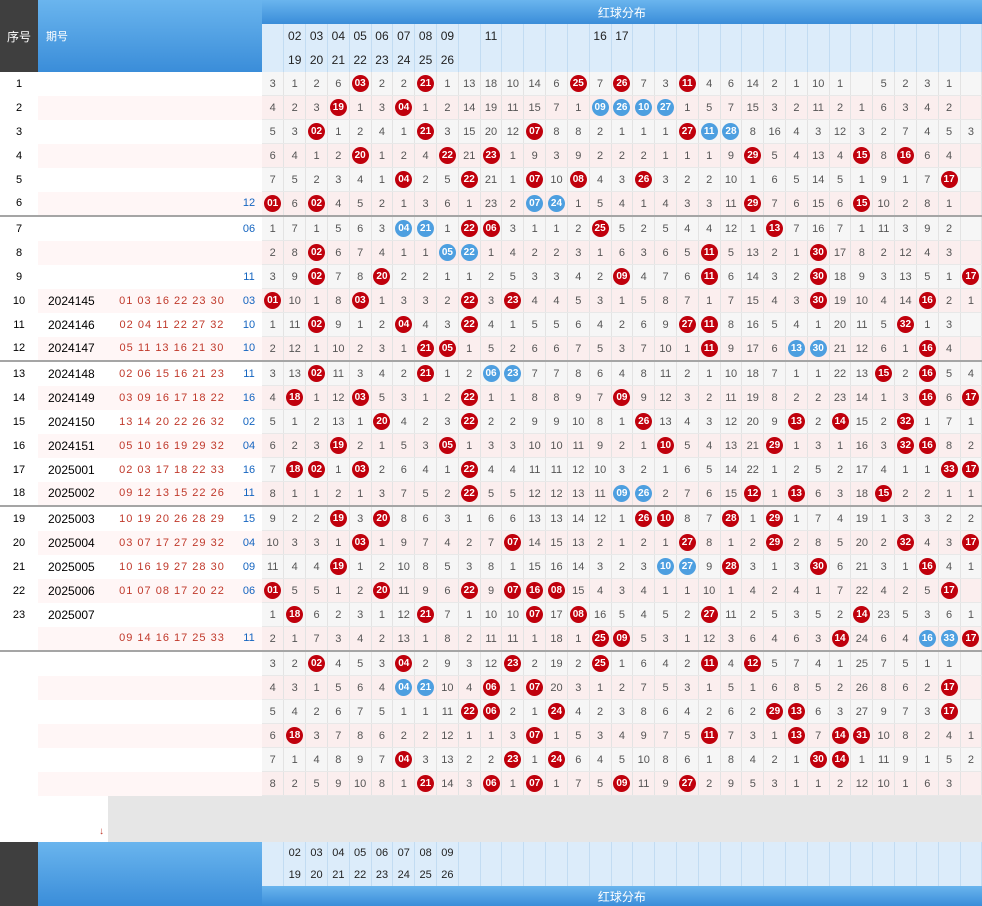 This screenshot has width=982, height=906. Describe the element at coordinates (101, 831) in the screenshot. I see `down-arrow-icon: ↓` at that location.